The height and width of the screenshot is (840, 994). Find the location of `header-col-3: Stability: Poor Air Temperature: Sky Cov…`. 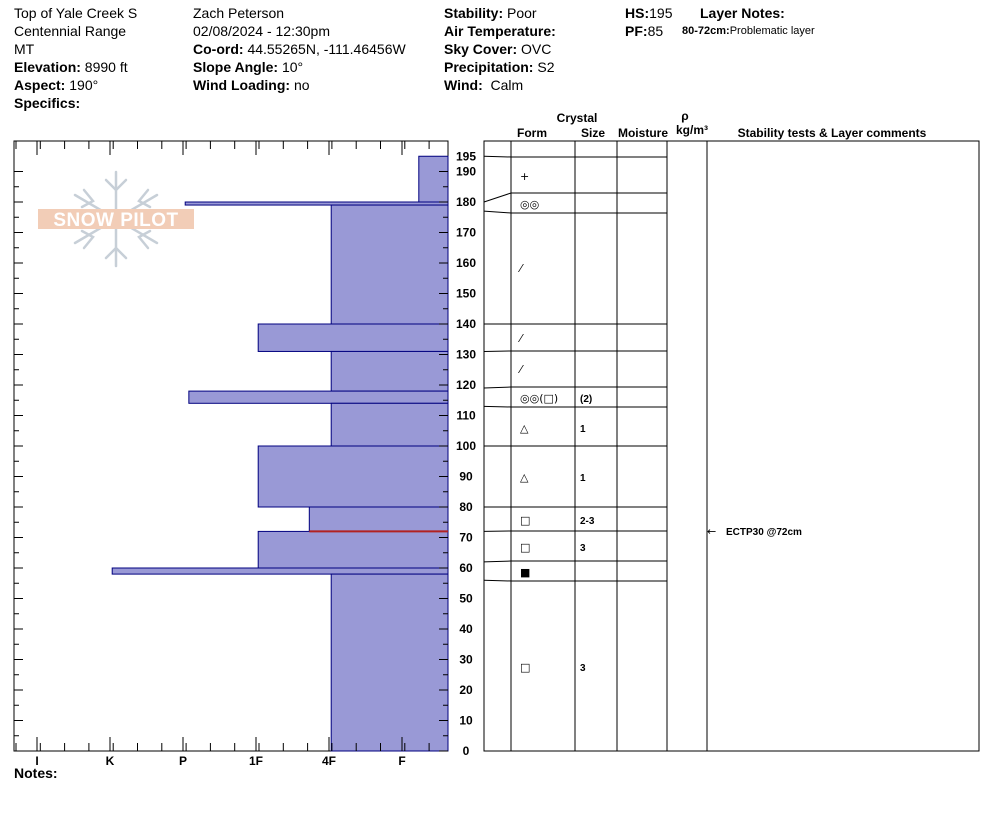

header-col-3: Stability: Poor Air Temperature: Sky Cov… is located at coordinates (500, 49).